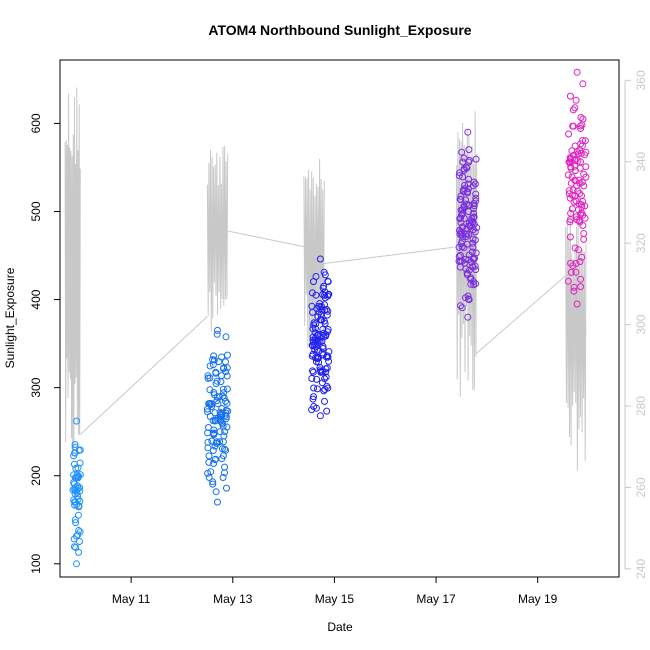 Image resolution: width=650 pixels, height=650 pixels. I want to click on grey-trace-segment, so click(466, 254).